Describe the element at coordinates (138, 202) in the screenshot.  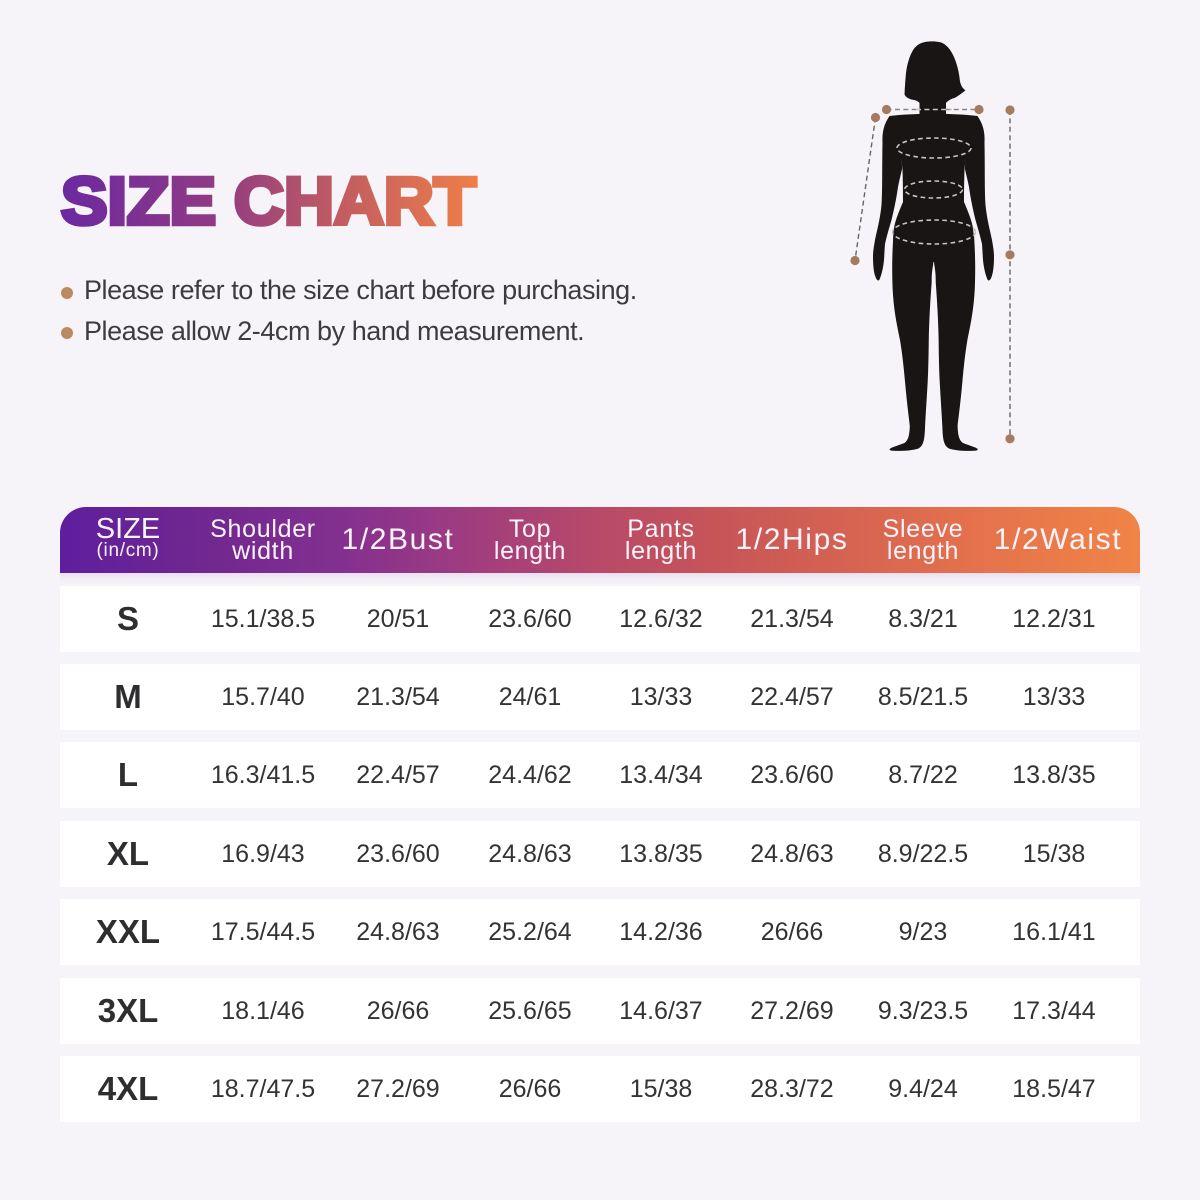
I see `svg-text: SIZE` at that location.